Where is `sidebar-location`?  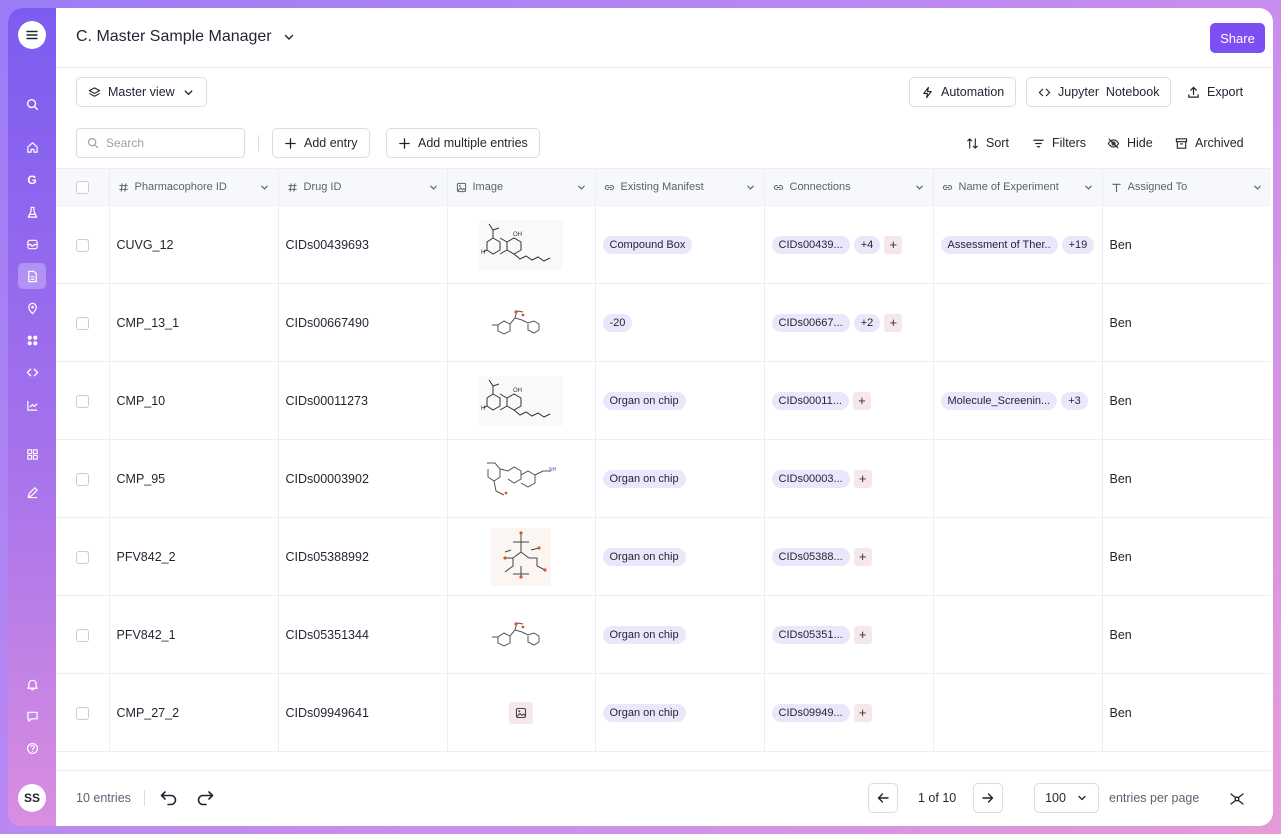
sidebar-location is located at coordinates (32, 308).